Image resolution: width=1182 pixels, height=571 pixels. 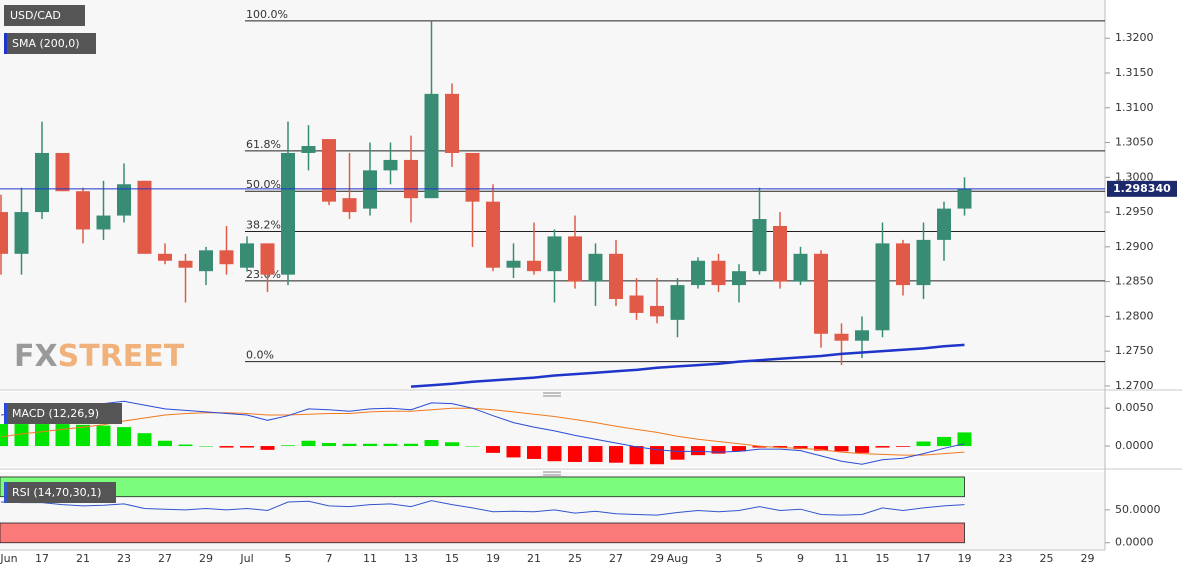 What do you see at coordinates (1134, 176) in the screenshot?
I see `y-tick-label: 1.3000` at bounding box center [1134, 176].